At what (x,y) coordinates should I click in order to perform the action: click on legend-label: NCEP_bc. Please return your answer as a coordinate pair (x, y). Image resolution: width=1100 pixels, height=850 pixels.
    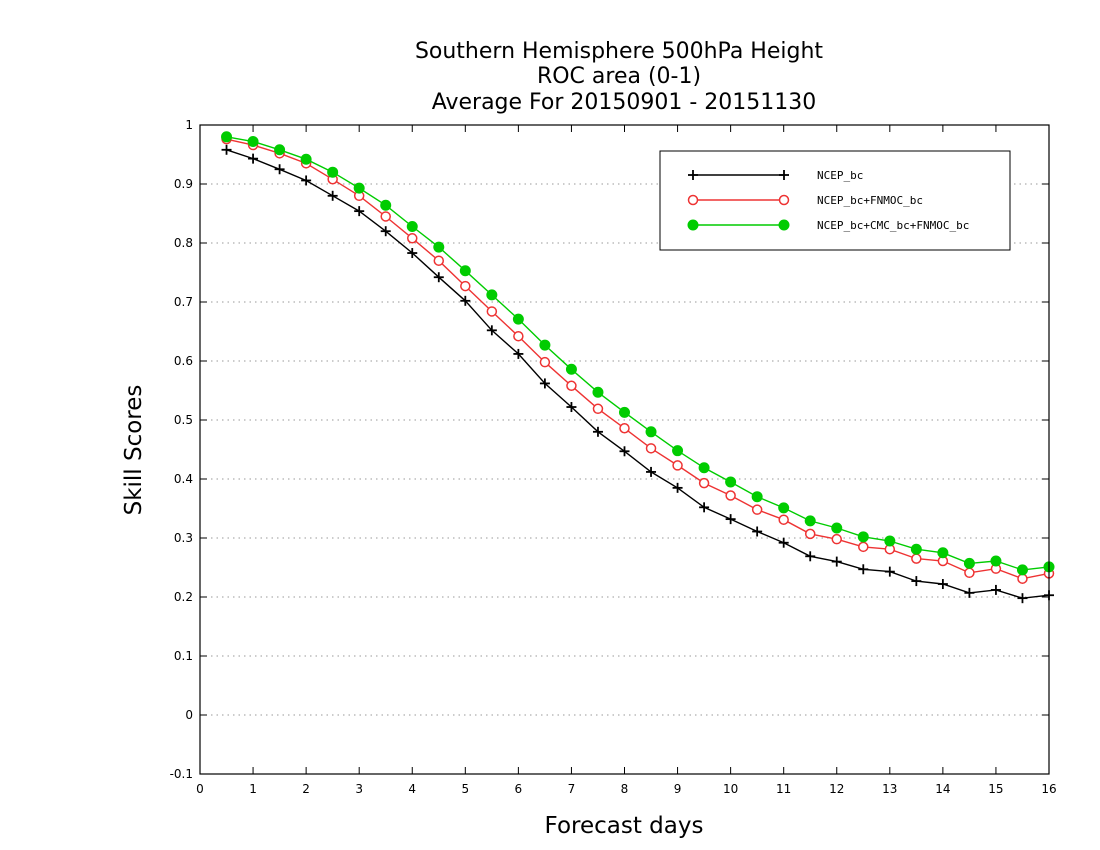
    Looking at the image, I should click on (840, 175).